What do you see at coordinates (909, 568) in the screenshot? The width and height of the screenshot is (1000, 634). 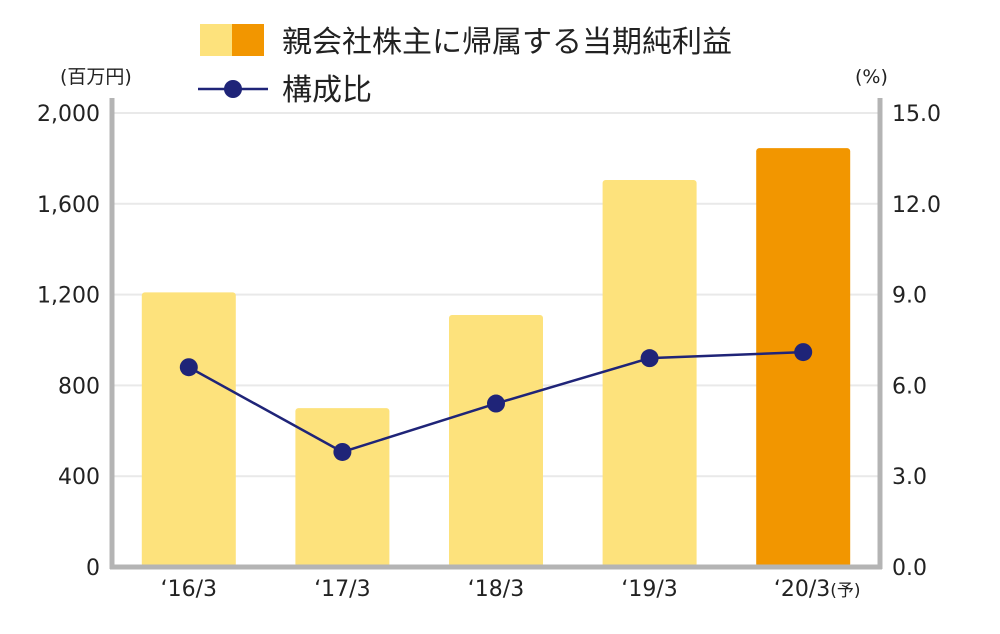 I see `right-tick-label: 0.0` at bounding box center [909, 568].